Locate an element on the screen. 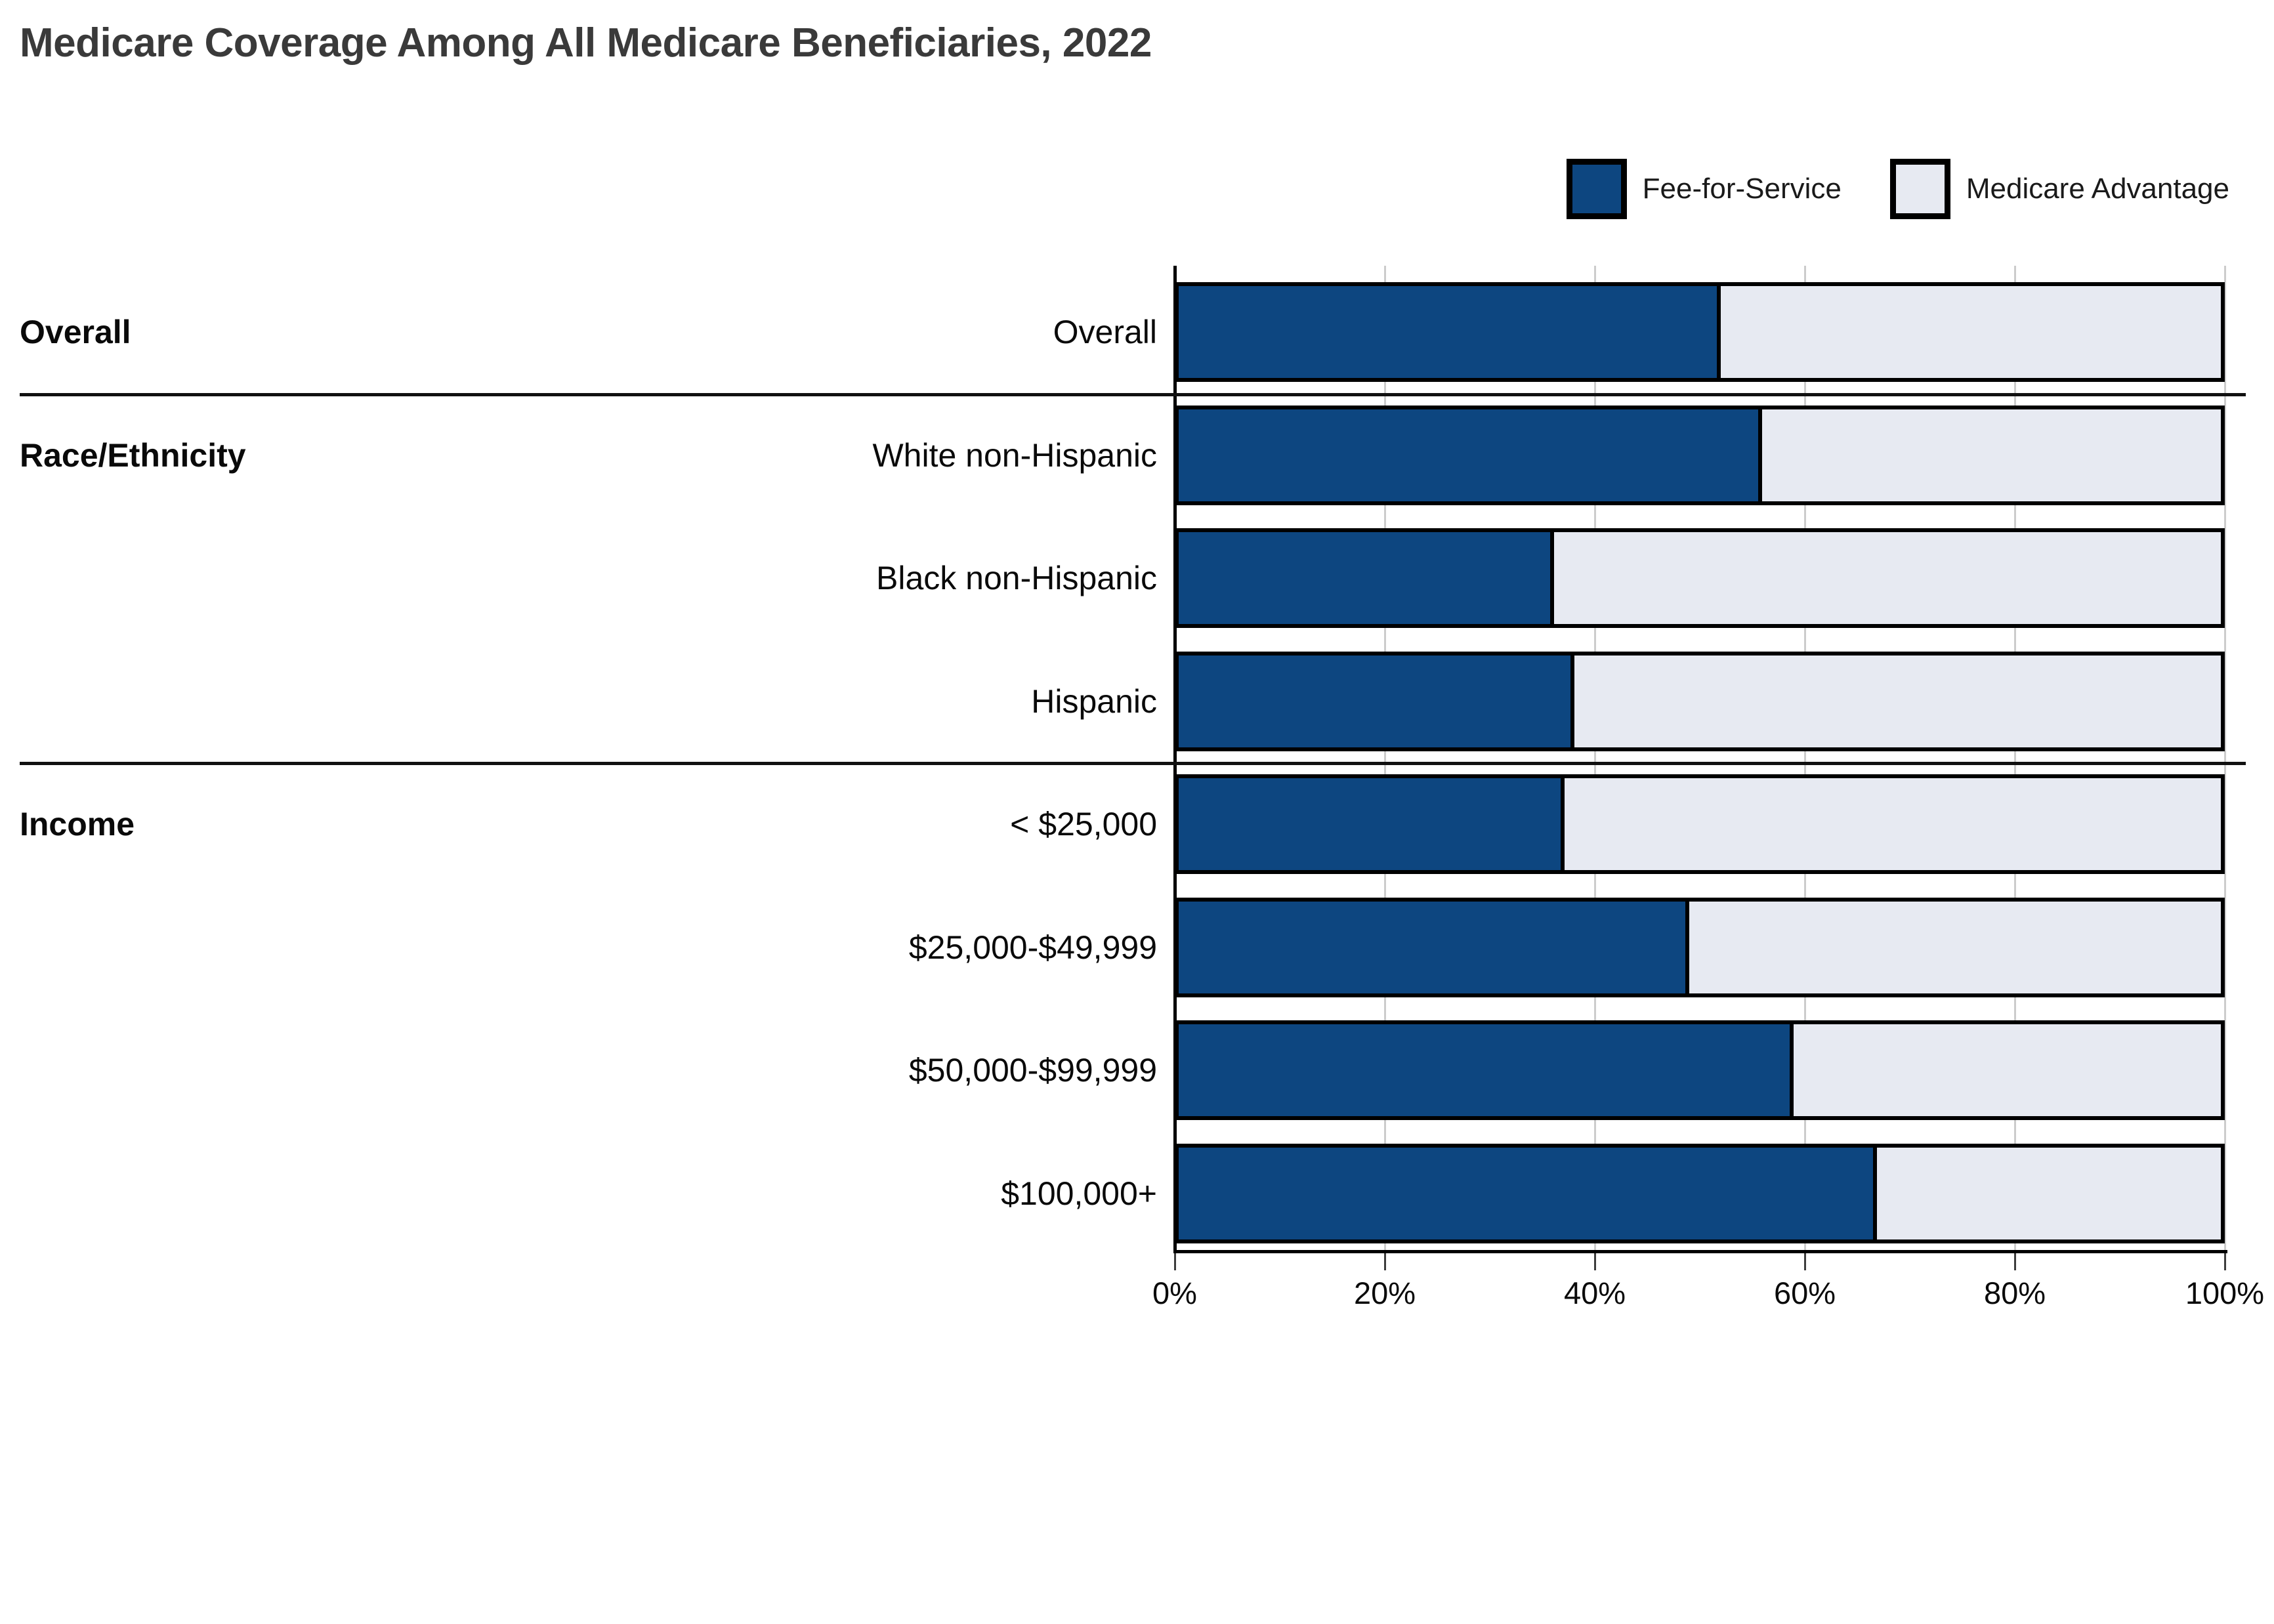 The width and height of the screenshot is (2274, 1624). bar-25-000-49-999-fee-for-service-segment is located at coordinates (1434, 947).